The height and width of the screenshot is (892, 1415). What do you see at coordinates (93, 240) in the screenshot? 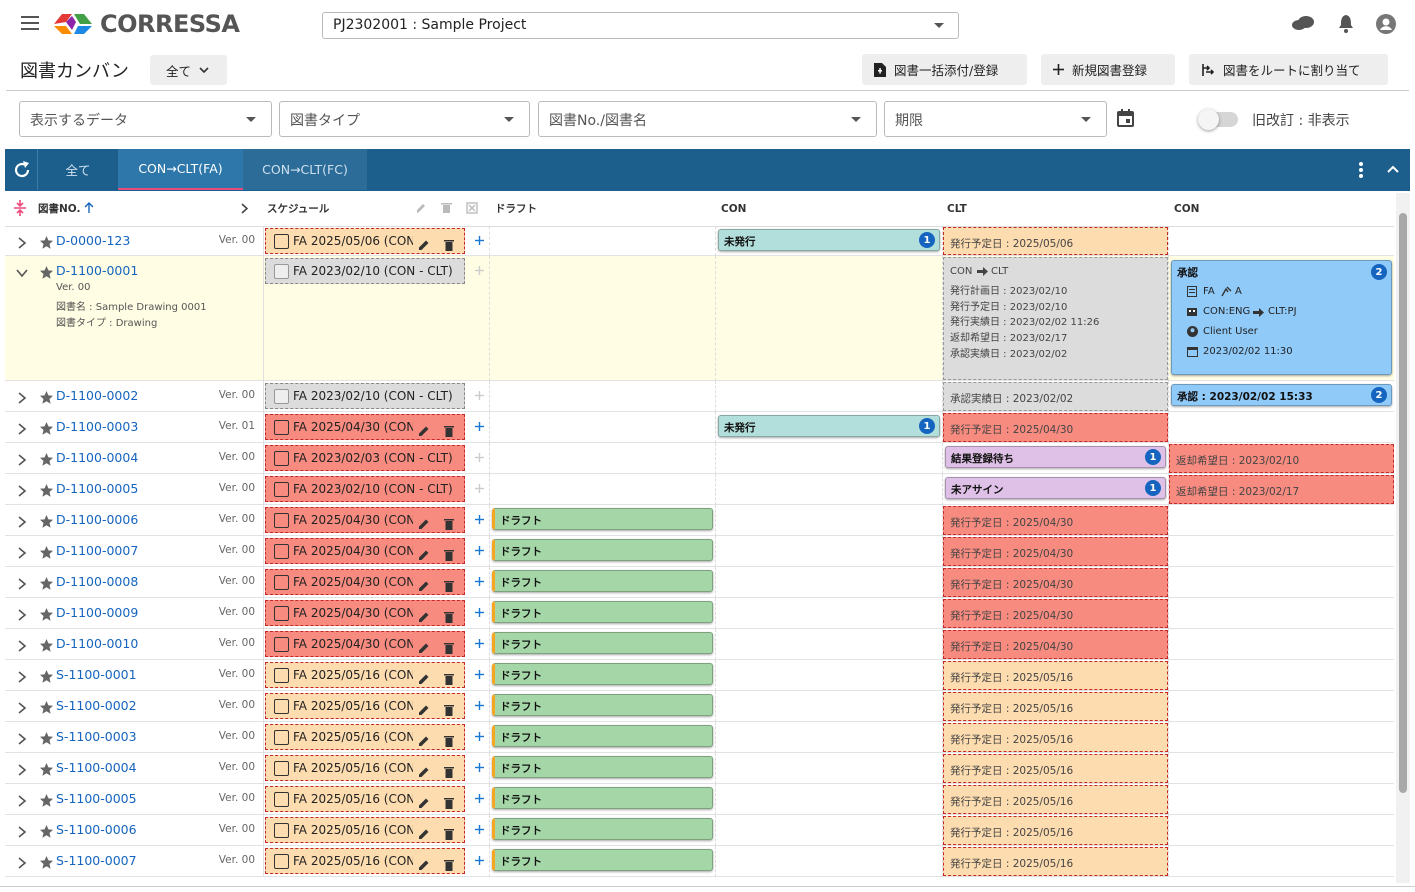
I see `drawing-number: D-0000-123` at bounding box center [93, 240].